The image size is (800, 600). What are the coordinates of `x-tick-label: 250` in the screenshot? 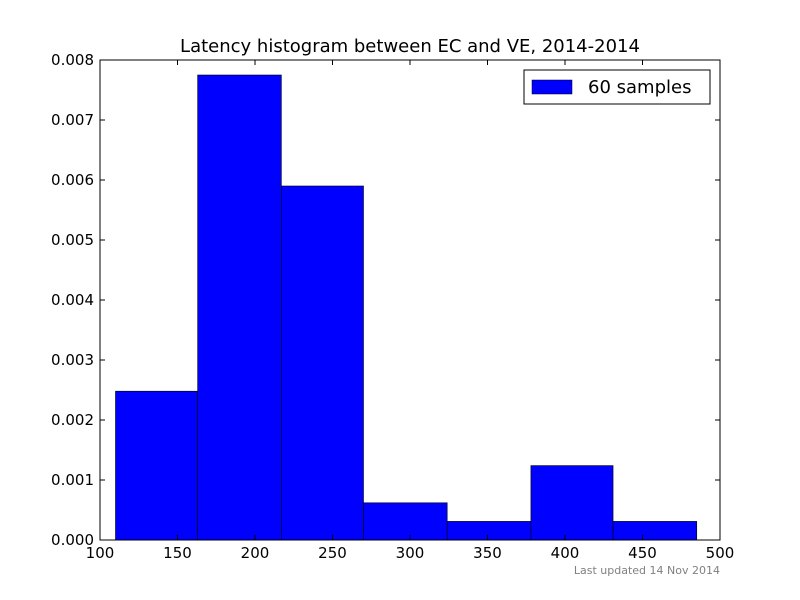 It's located at (332, 553).